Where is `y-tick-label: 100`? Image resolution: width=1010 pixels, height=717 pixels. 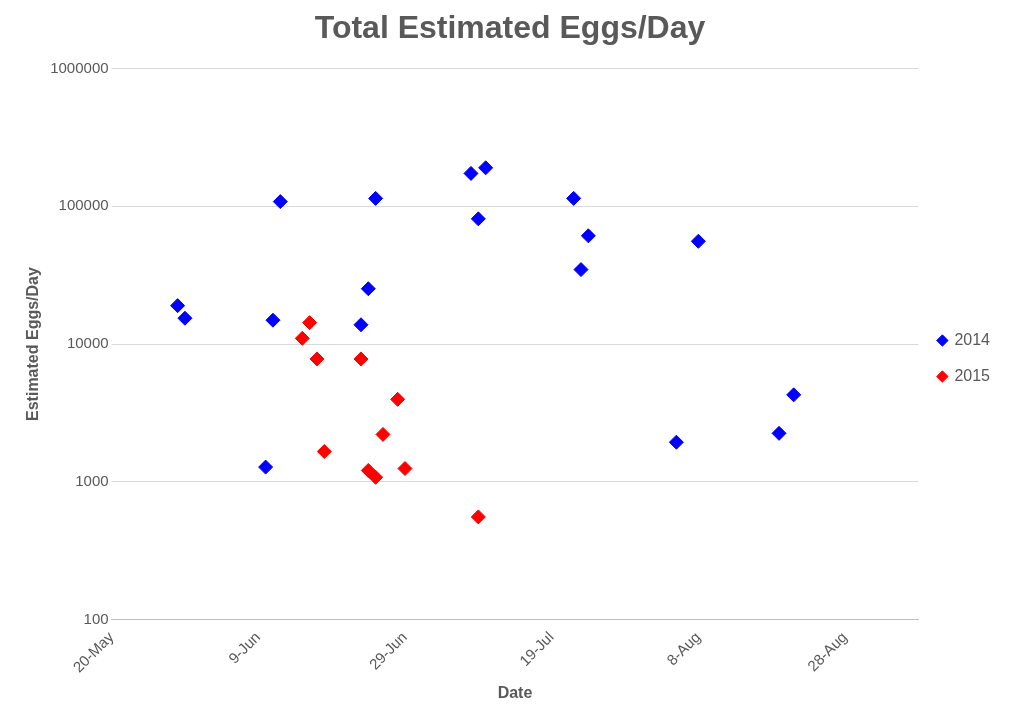
y-tick-label: 100 is located at coordinates (96, 618).